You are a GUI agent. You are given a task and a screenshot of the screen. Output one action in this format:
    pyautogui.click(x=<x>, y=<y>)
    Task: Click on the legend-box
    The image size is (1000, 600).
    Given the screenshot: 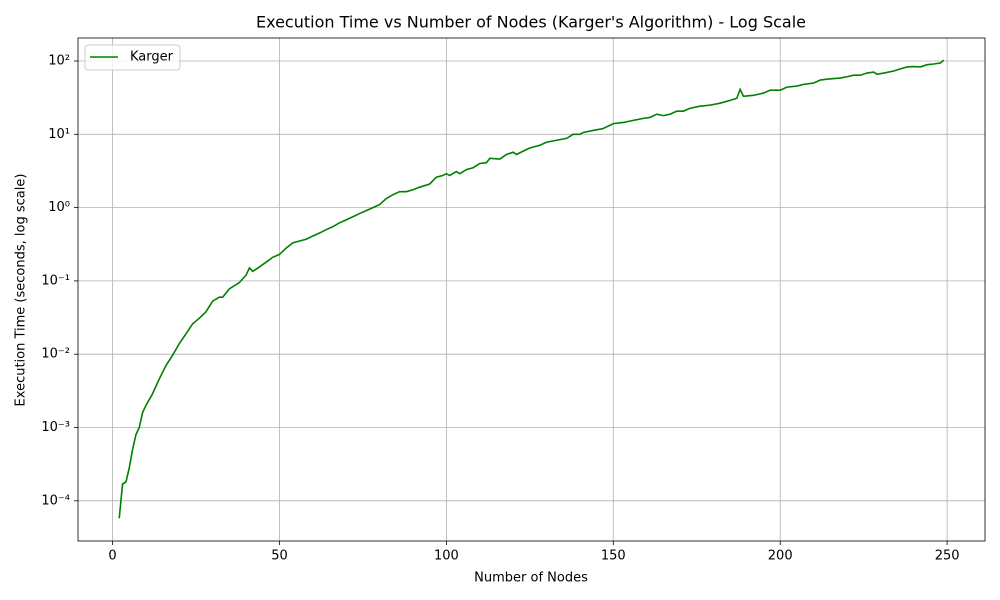 What is the action you would take?
    pyautogui.click(x=132, y=57)
    